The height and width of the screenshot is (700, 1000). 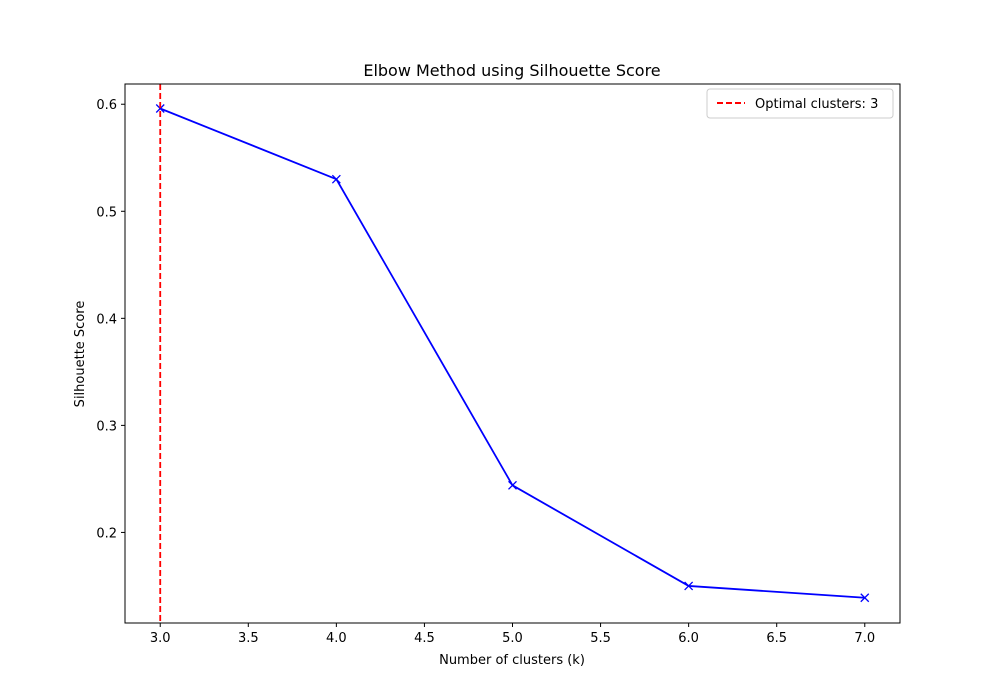 What do you see at coordinates (248, 638) in the screenshot?
I see `x-tick-label: 3.5` at bounding box center [248, 638].